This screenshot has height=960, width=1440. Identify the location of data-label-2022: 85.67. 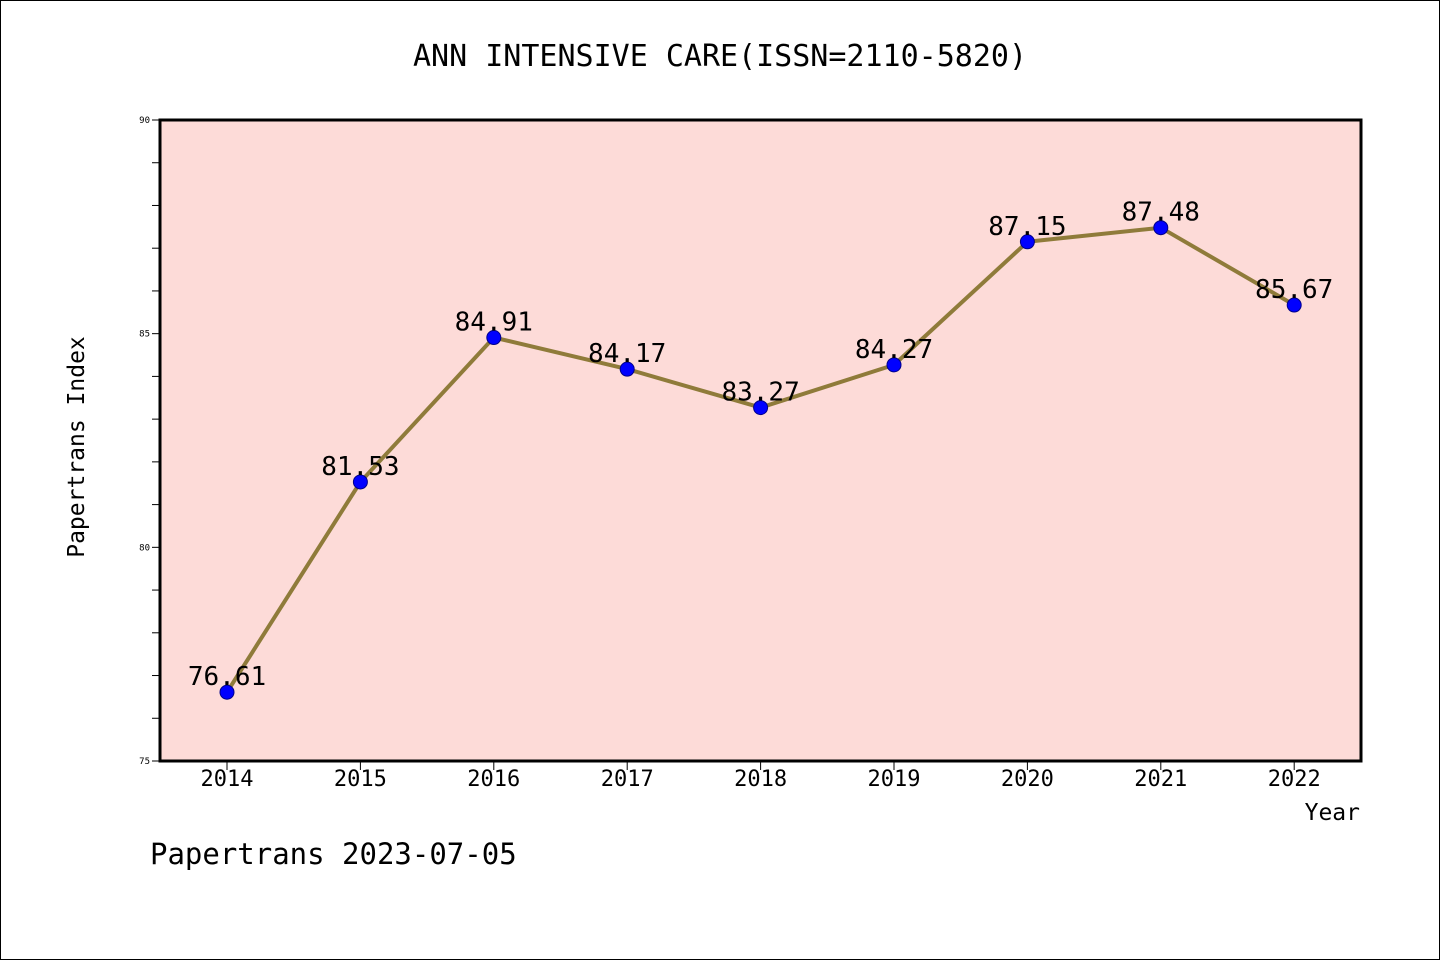
(1294, 290).